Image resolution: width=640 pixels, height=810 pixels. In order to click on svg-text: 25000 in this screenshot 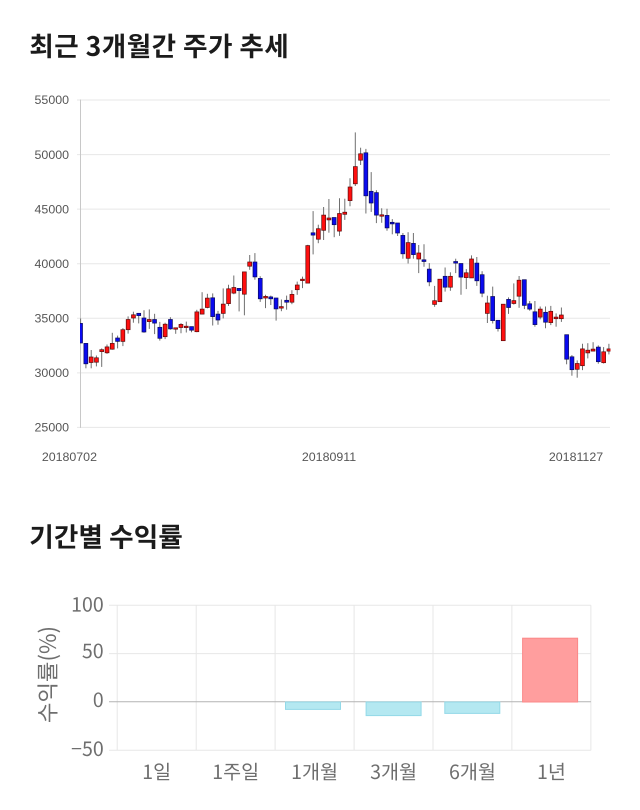, I will do `click(52, 428)`.